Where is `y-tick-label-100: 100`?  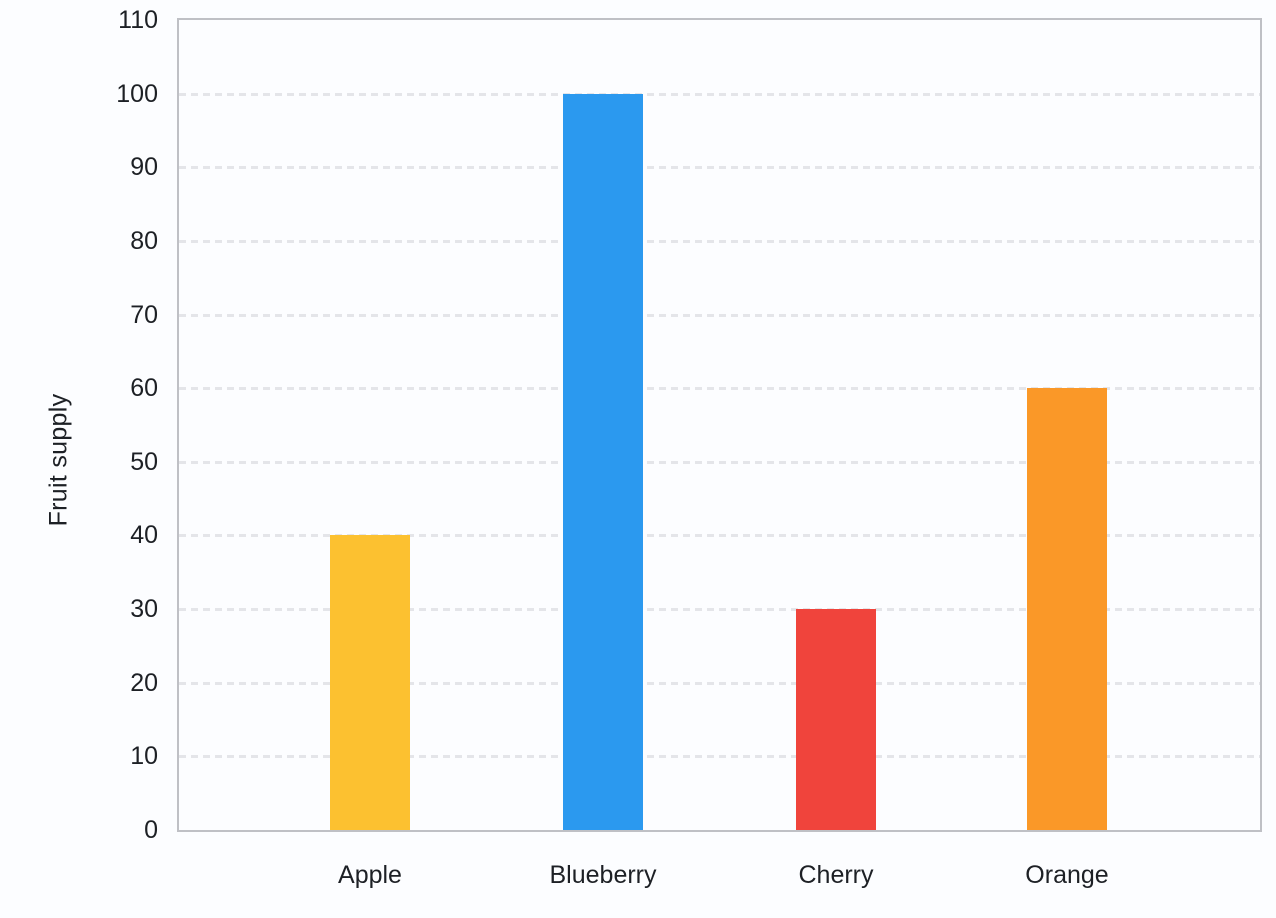 y-tick-label-100: 100 is located at coordinates (137, 93).